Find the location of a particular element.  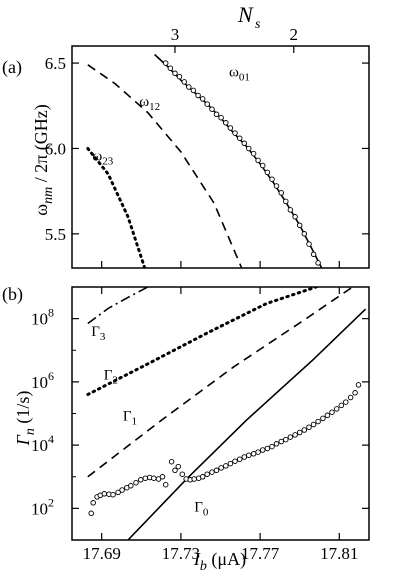

panel-a-y-tick-label: 6.0 is located at coordinates (55, 148).